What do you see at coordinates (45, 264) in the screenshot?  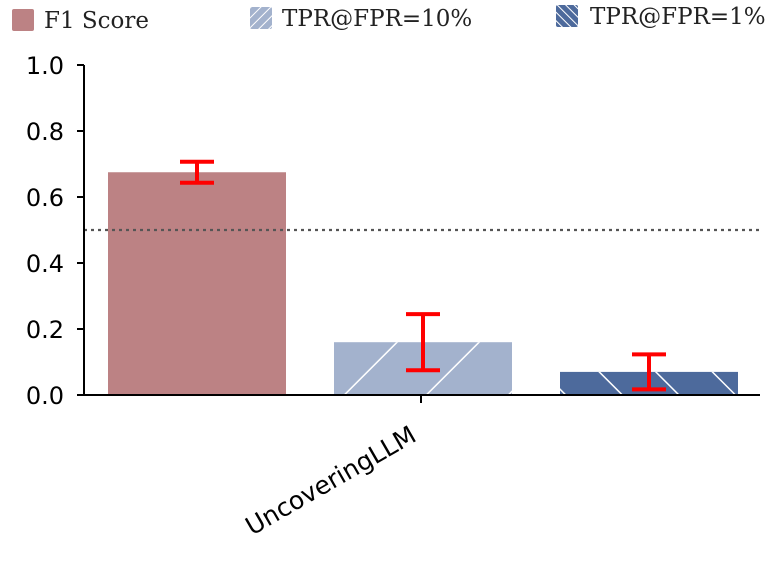 I see `y-tick-label-2: 0.4` at bounding box center [45, 264].